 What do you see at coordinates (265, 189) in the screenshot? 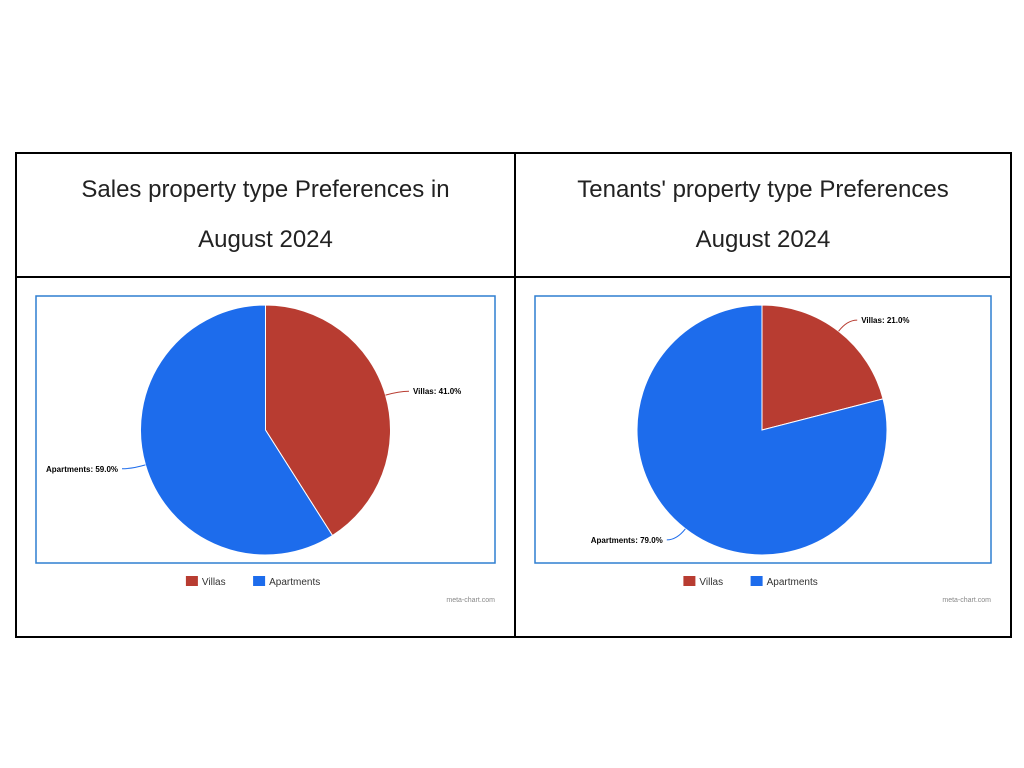
I see `sales-title-line1: Sales property type Preferences in` at bounding box center [265, 189].